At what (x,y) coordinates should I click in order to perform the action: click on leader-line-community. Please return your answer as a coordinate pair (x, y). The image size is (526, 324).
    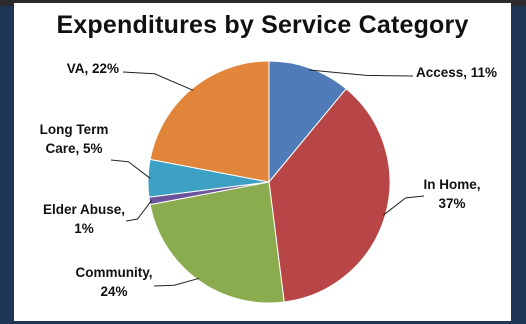
    Looking at the image, I should click on (176, 282).